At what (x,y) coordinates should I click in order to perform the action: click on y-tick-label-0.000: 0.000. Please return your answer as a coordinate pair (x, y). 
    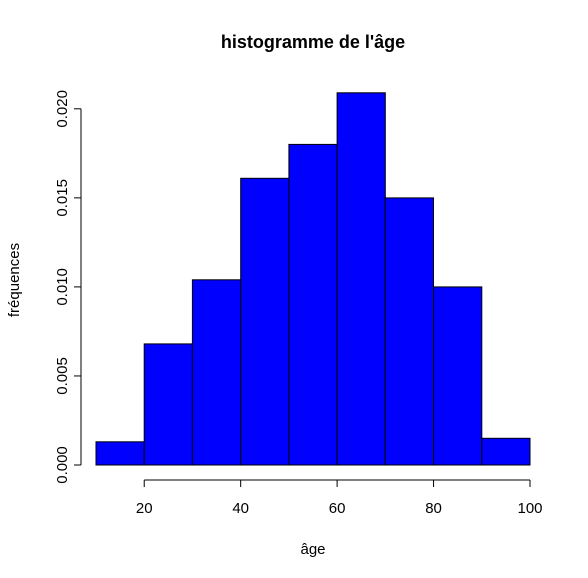
    Looking at the image, I should click on (62, 465).